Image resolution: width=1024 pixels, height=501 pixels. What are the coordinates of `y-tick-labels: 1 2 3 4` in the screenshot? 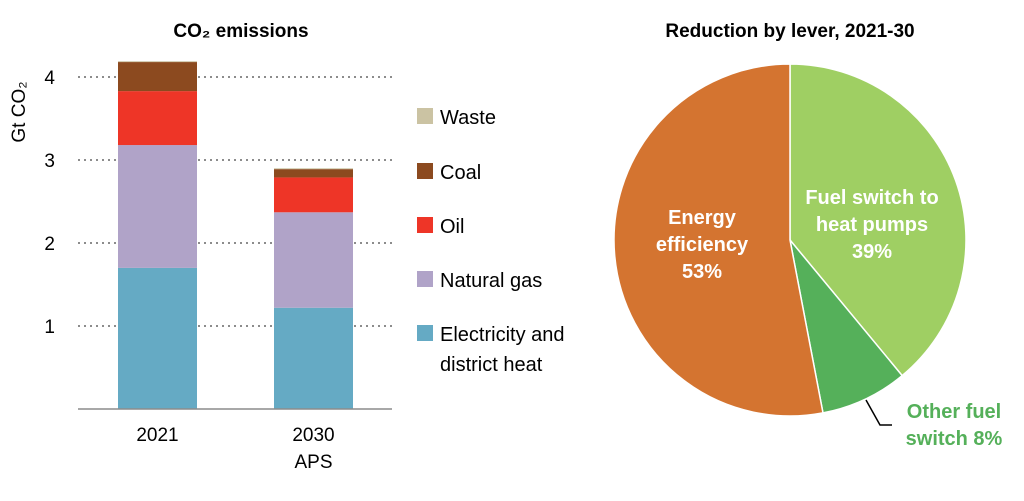 It's located at (49, 203).